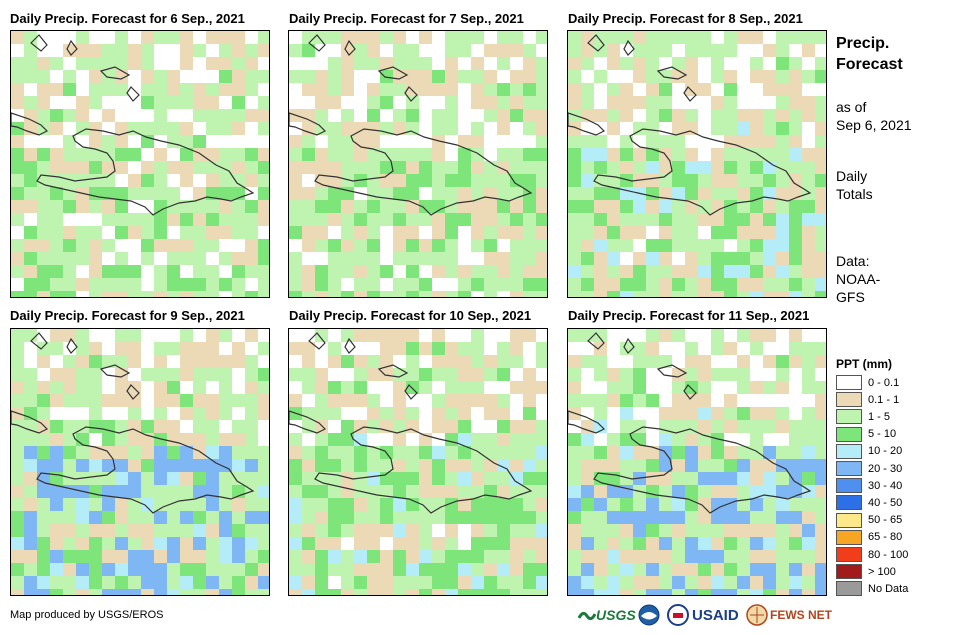 The height and width of the screenshot is (635, 970). What do you see at coordinates (869, 486) in the screenshot?
I see `legend-item: 30 - 40` at bounding box center [869, 486].